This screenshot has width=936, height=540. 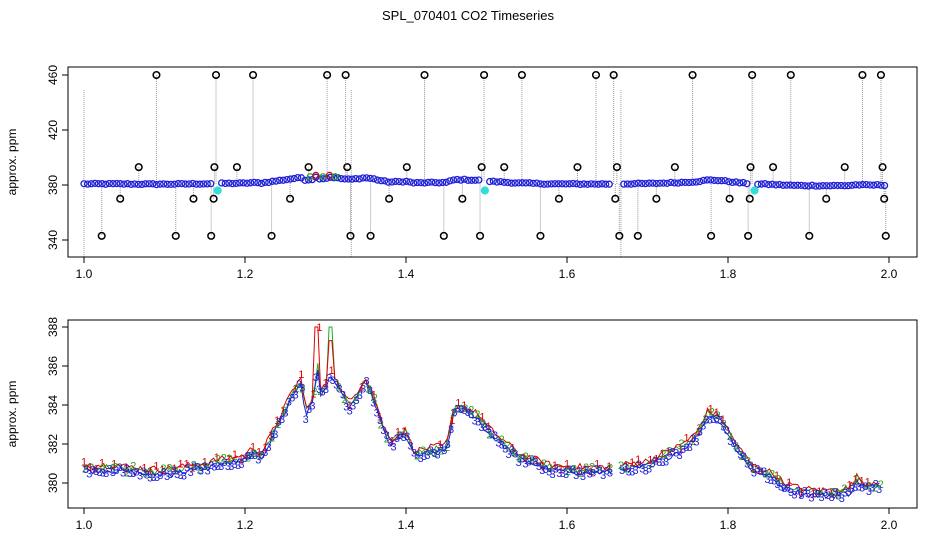 What do you see at coordinates (245, 274) in the screenshot?
I see `x-tick-label: 1.2` at bounding box center [245, 274].